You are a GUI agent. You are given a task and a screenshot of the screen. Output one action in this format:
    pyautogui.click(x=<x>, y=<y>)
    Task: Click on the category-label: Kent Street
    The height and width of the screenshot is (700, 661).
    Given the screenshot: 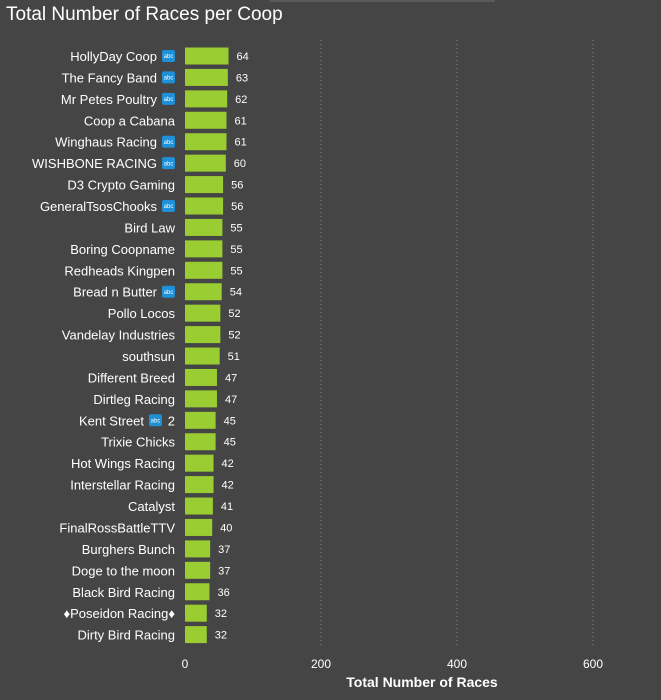 What is the action you would take?
    pyautogui.click(x=111, y=420)
    